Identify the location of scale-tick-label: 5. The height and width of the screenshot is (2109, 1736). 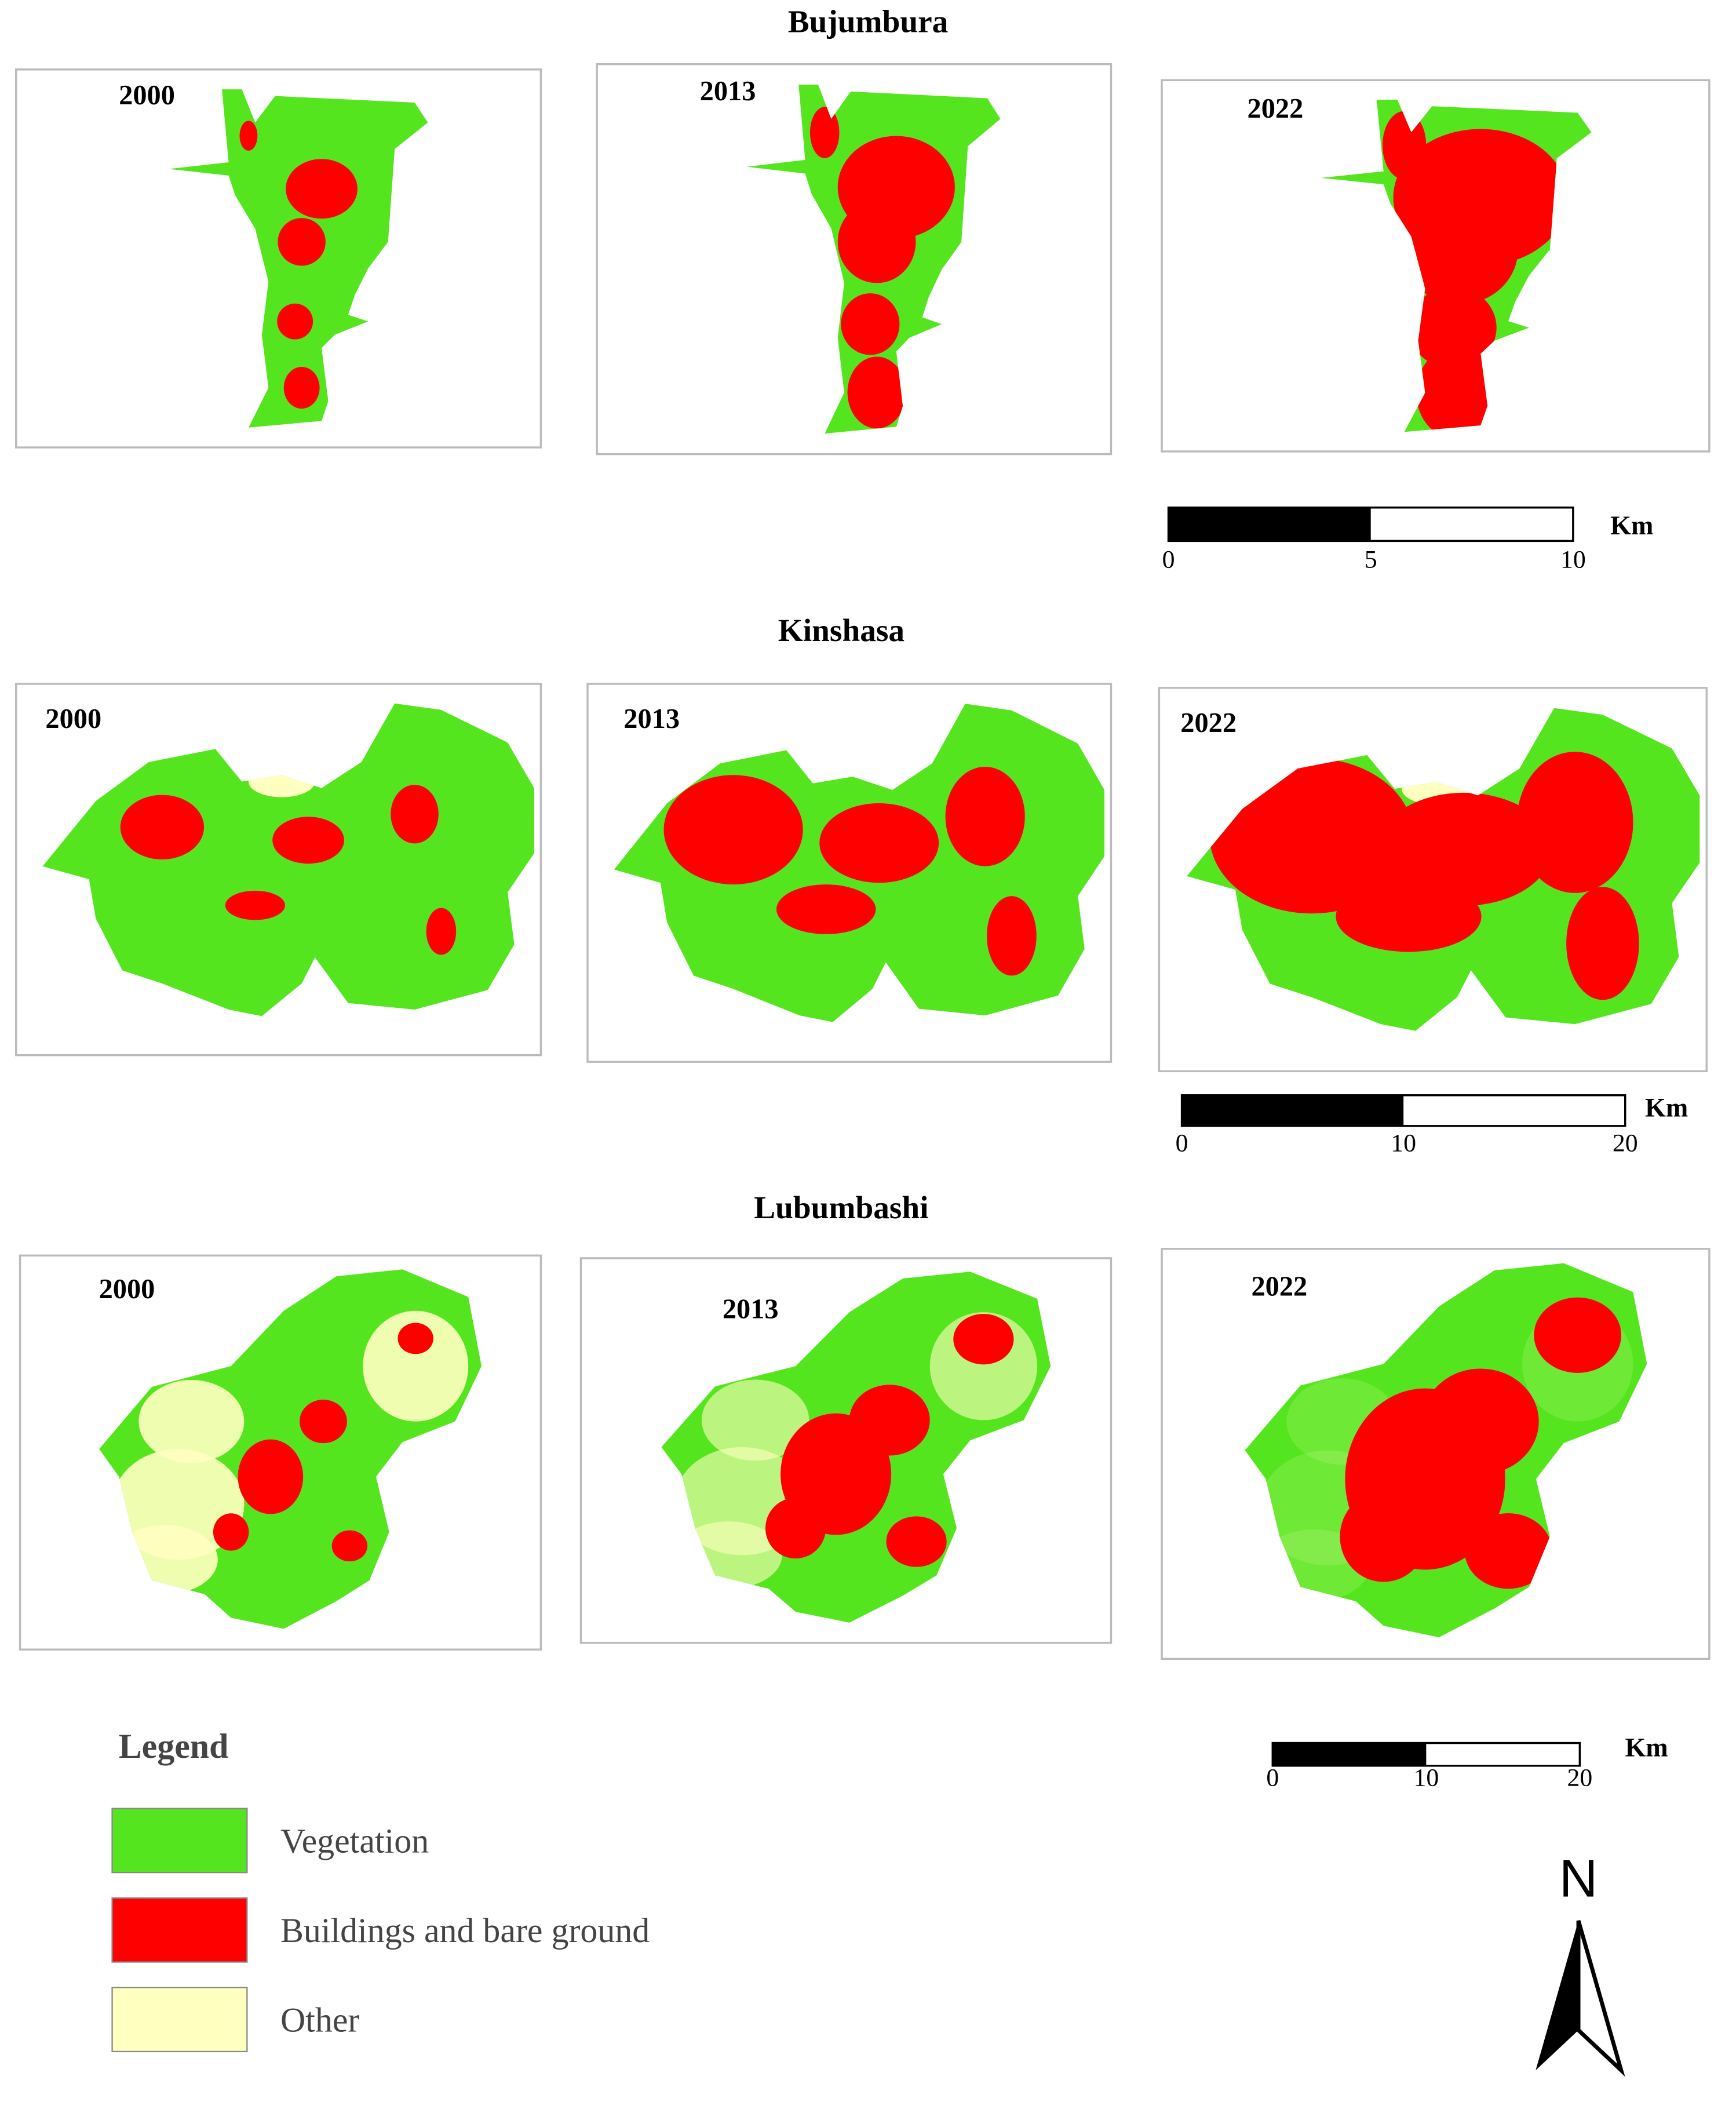
(1371, 559).